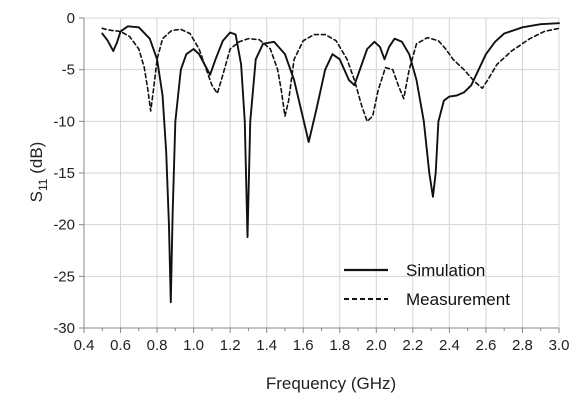  What do you see at coordinates (157, 345) in the screenshot?
I see `x-tick-label: 0.8` at bounding box center [157, 345].